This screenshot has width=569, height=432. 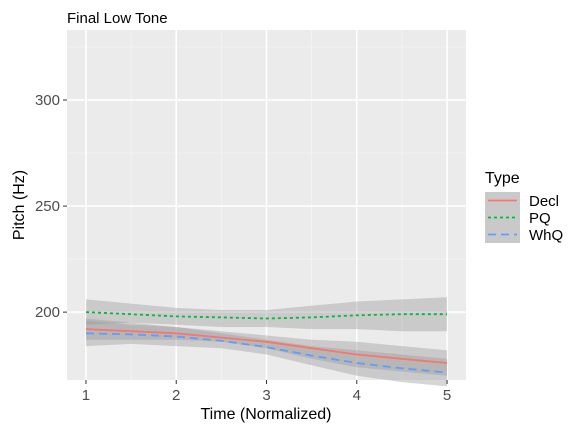 I want to click on y-axis: 200 250 300, so click(x=51, y=206).